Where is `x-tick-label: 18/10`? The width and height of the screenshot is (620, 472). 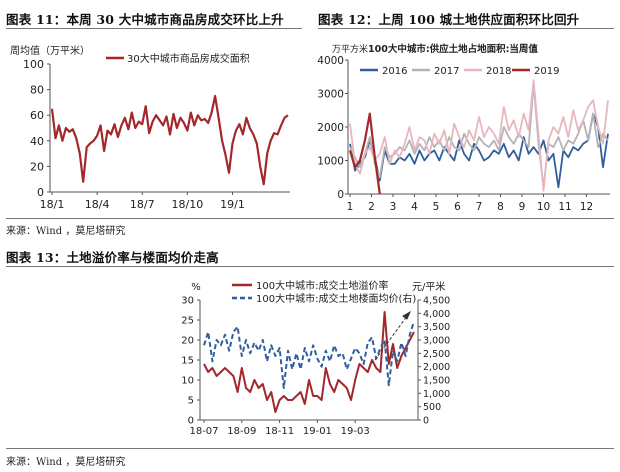
x-tick-label: 18/10 is located at coordinates (188, 204).